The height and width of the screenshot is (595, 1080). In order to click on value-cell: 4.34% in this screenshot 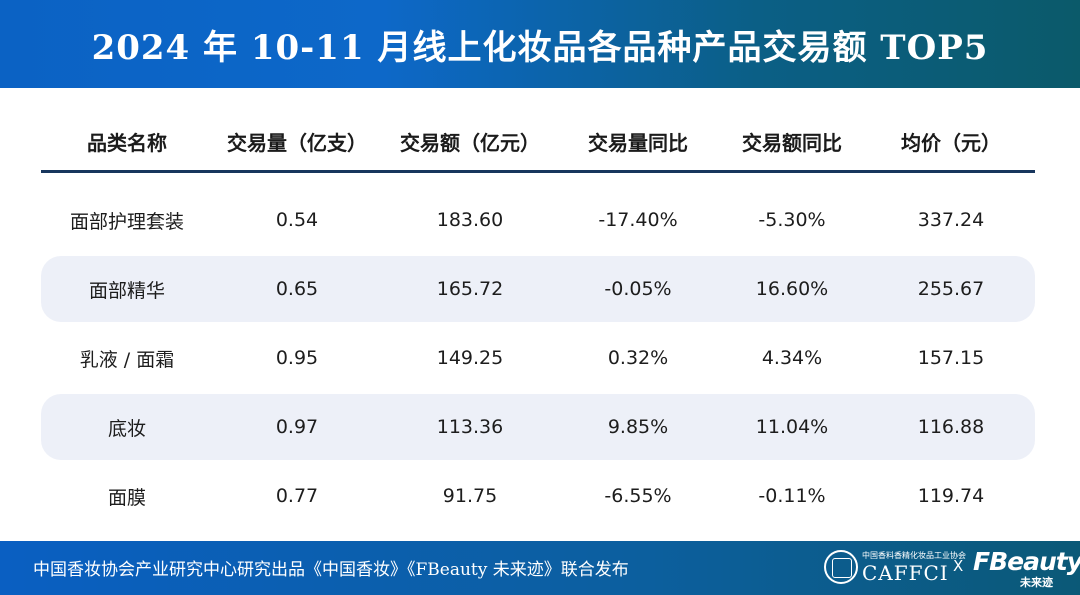, I will do `click(792, 358)`.